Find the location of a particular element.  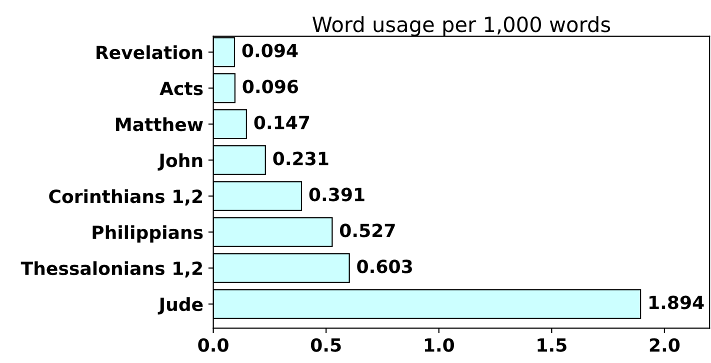

y-tick-label: John is located at coordinates (180, 162).